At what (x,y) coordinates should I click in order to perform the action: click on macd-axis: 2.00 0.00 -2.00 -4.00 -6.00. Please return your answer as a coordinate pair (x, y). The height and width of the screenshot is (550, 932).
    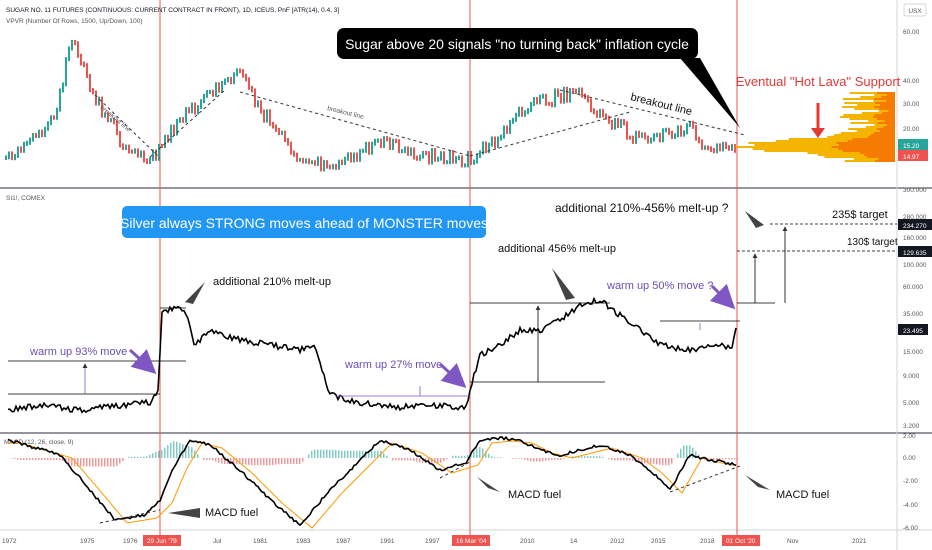
    Looking at the image, I should click on (910, 482).